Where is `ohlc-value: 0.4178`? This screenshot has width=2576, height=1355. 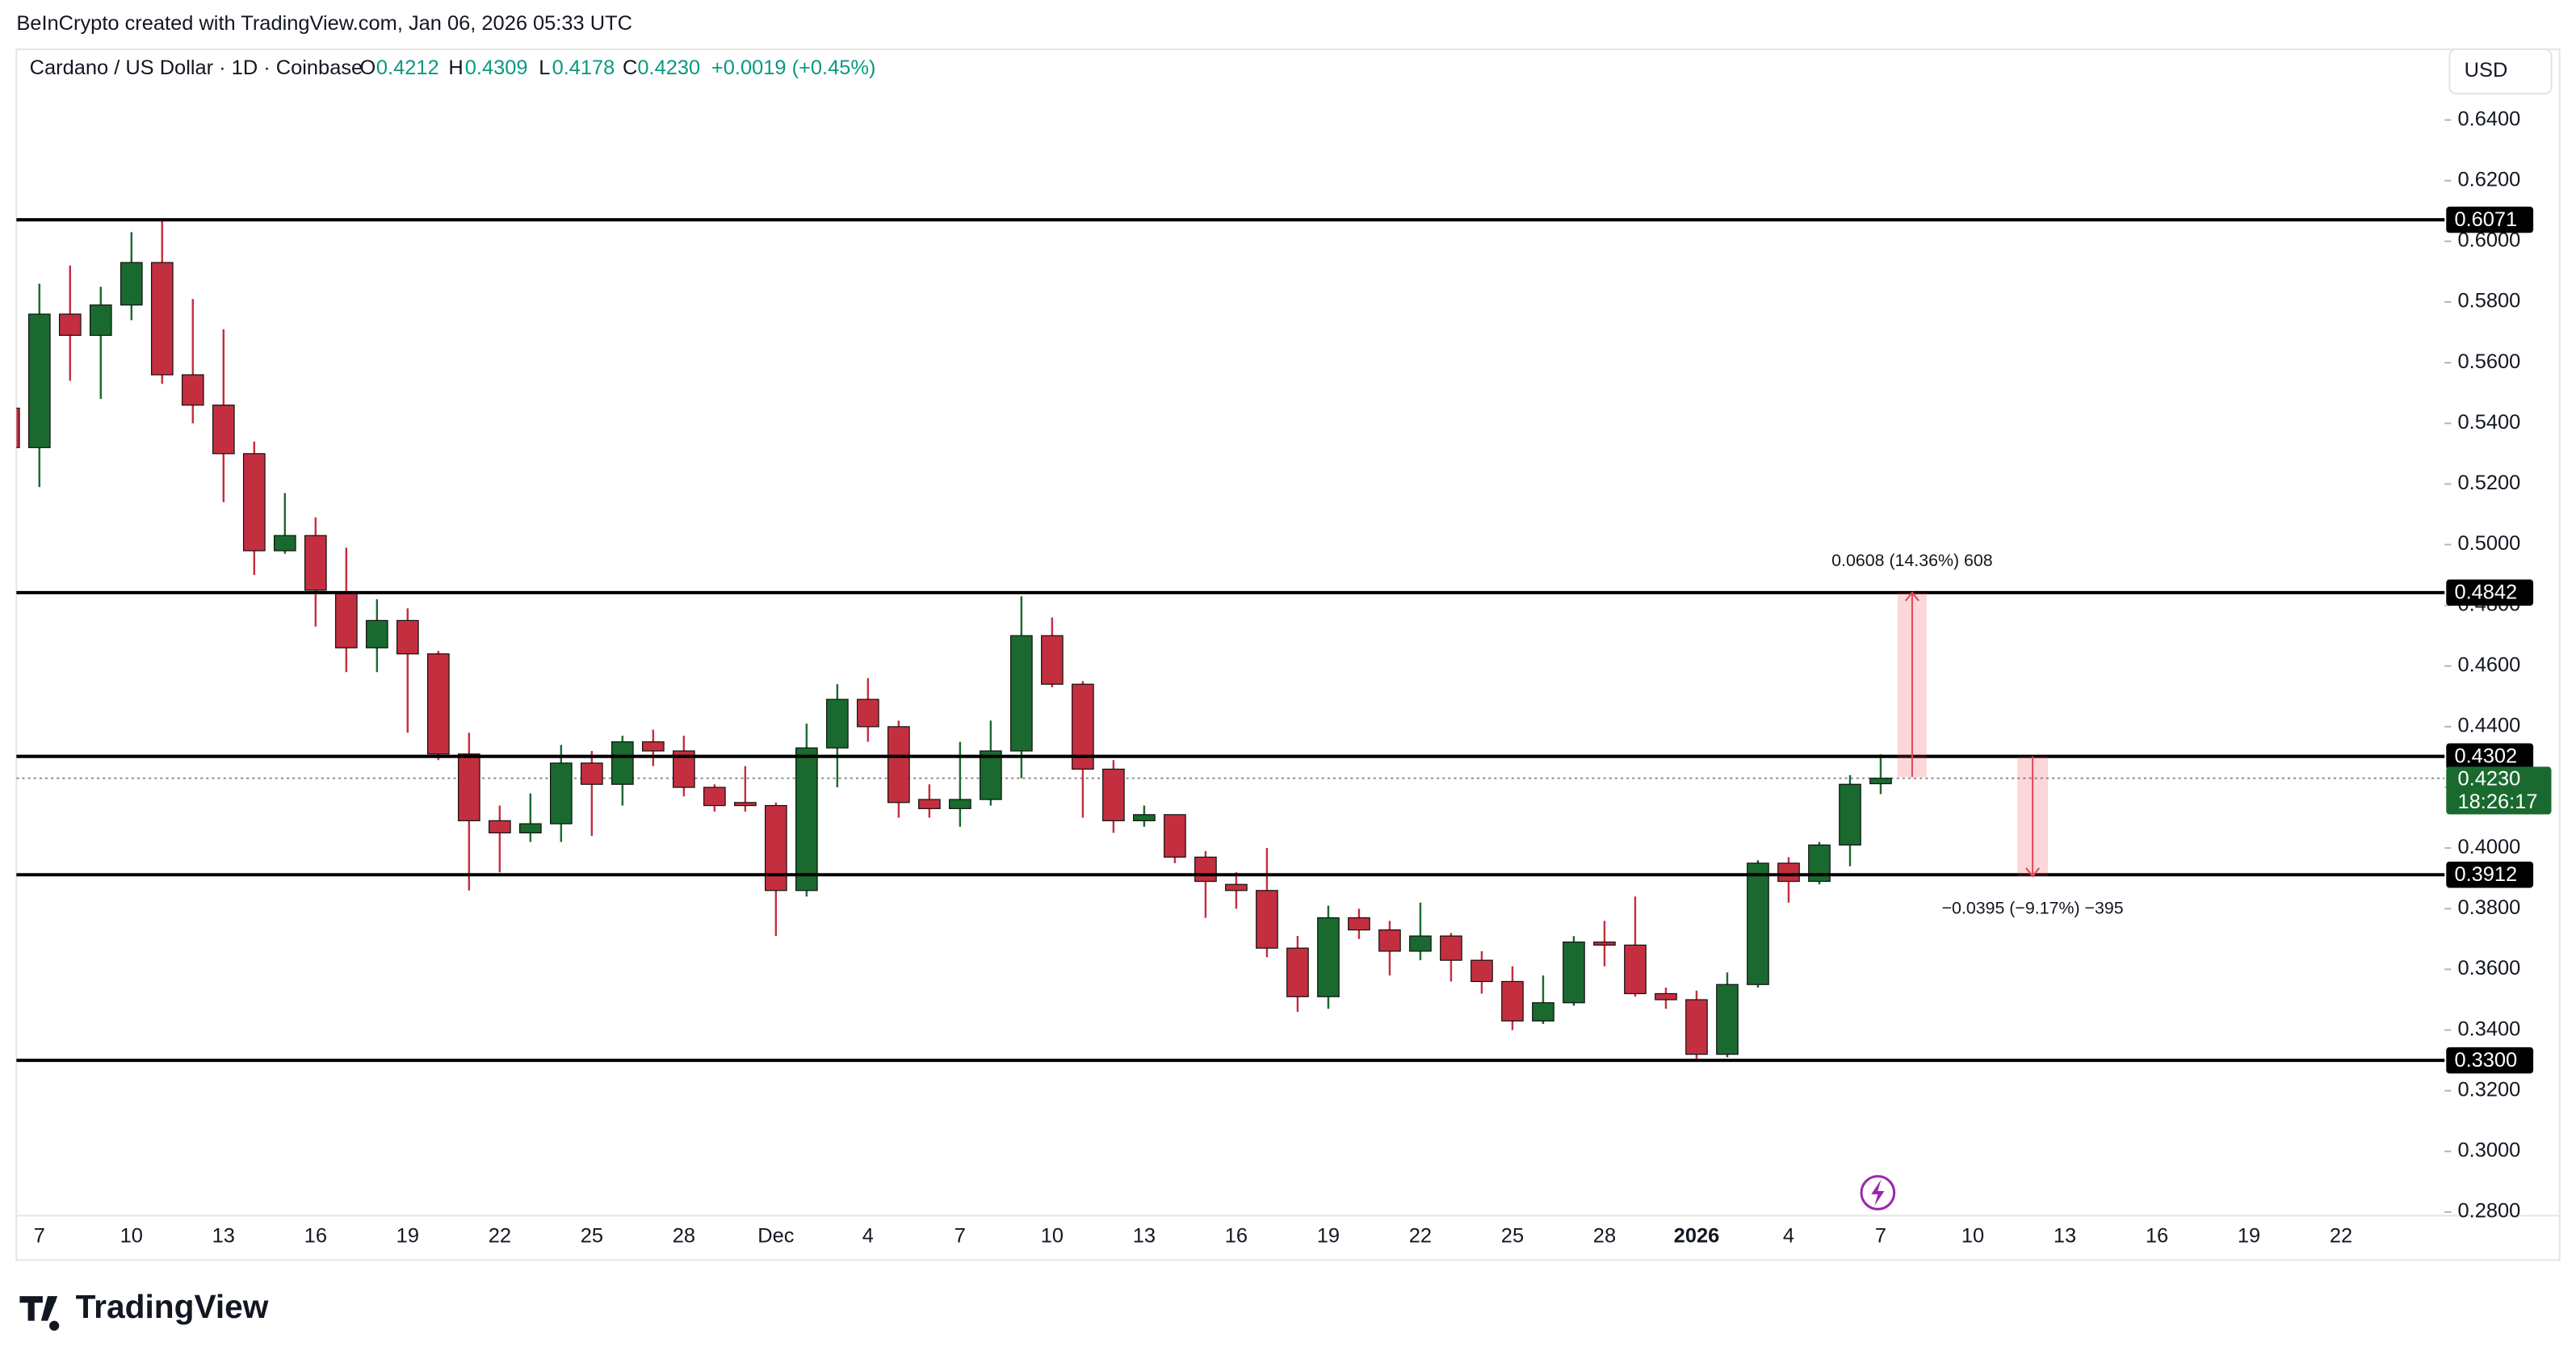 ohlc-value: 0.4178 is located at coordinates (583, 68).